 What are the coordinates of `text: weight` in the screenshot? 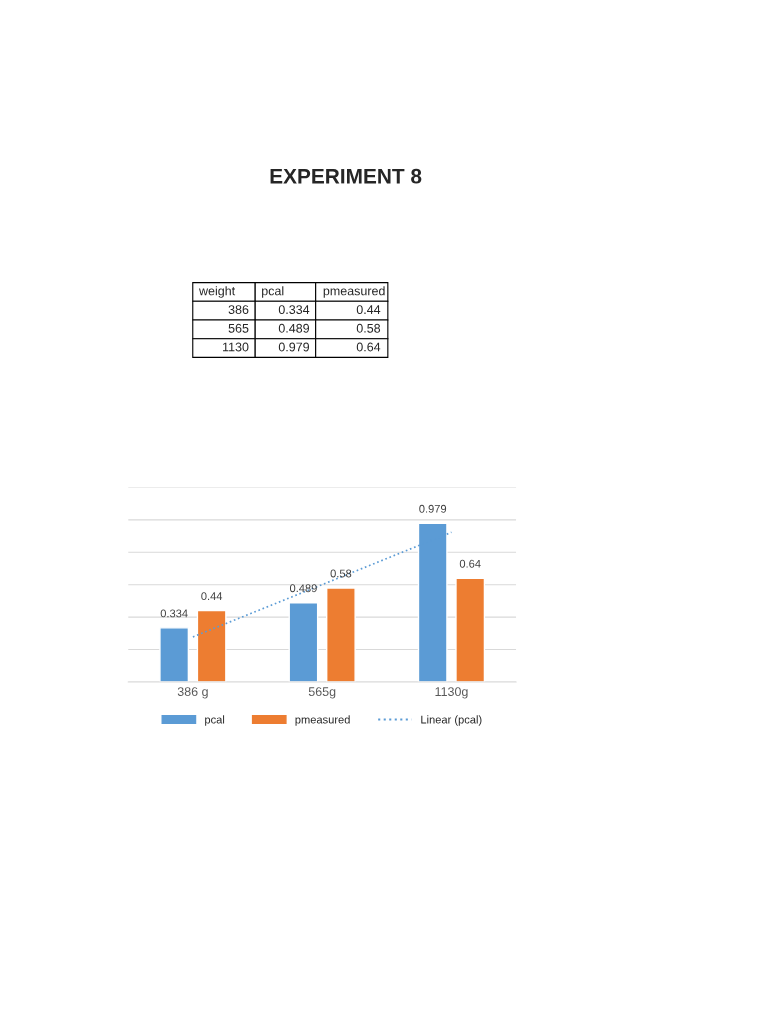 It's located at (217, 292).